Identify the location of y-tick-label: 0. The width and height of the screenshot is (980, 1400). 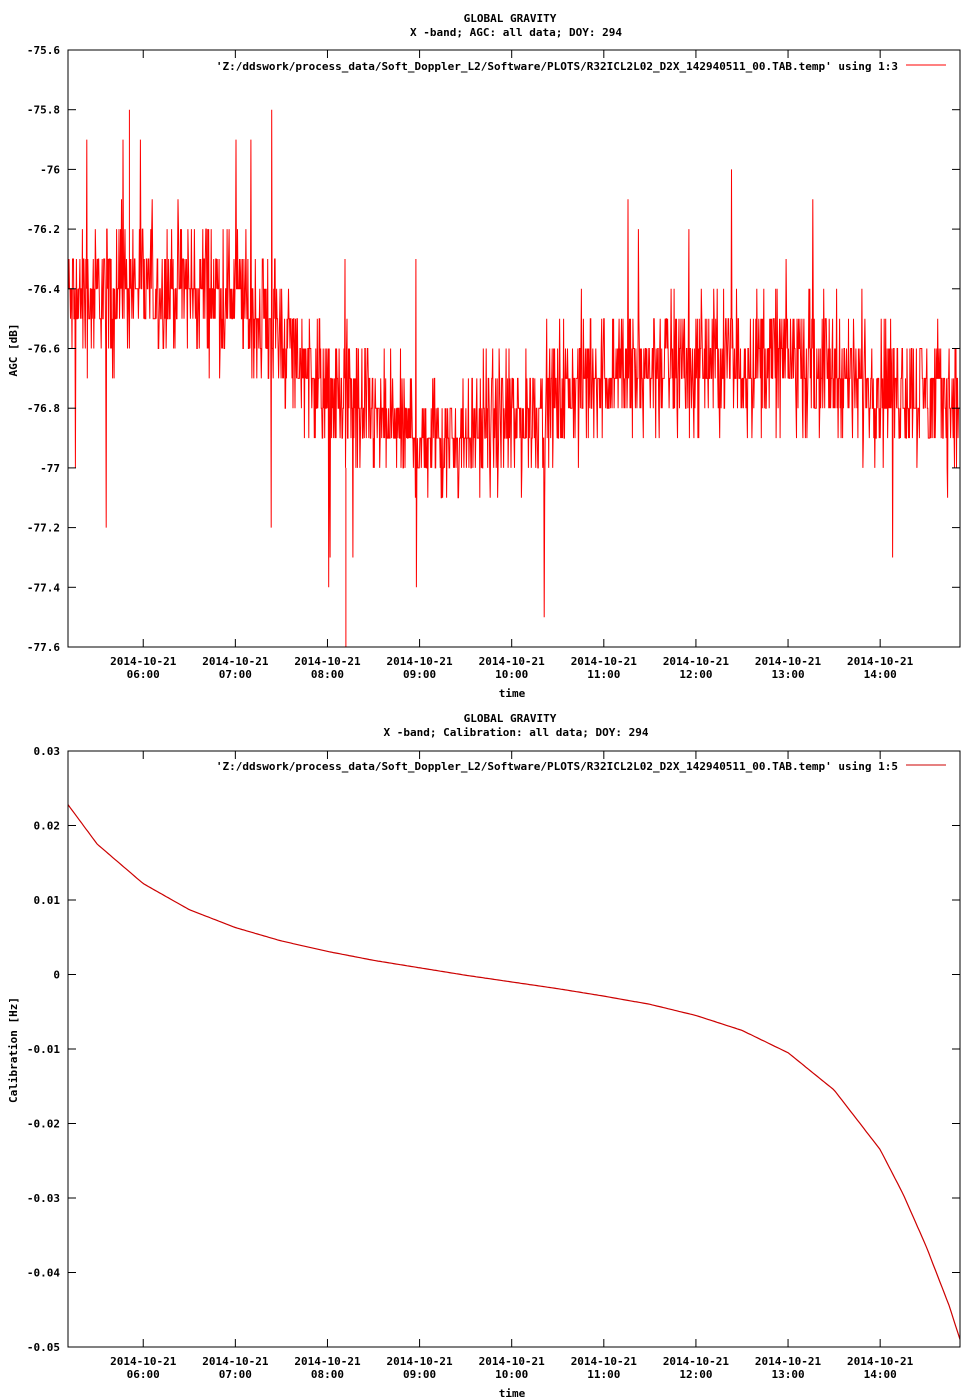
(56, 975).